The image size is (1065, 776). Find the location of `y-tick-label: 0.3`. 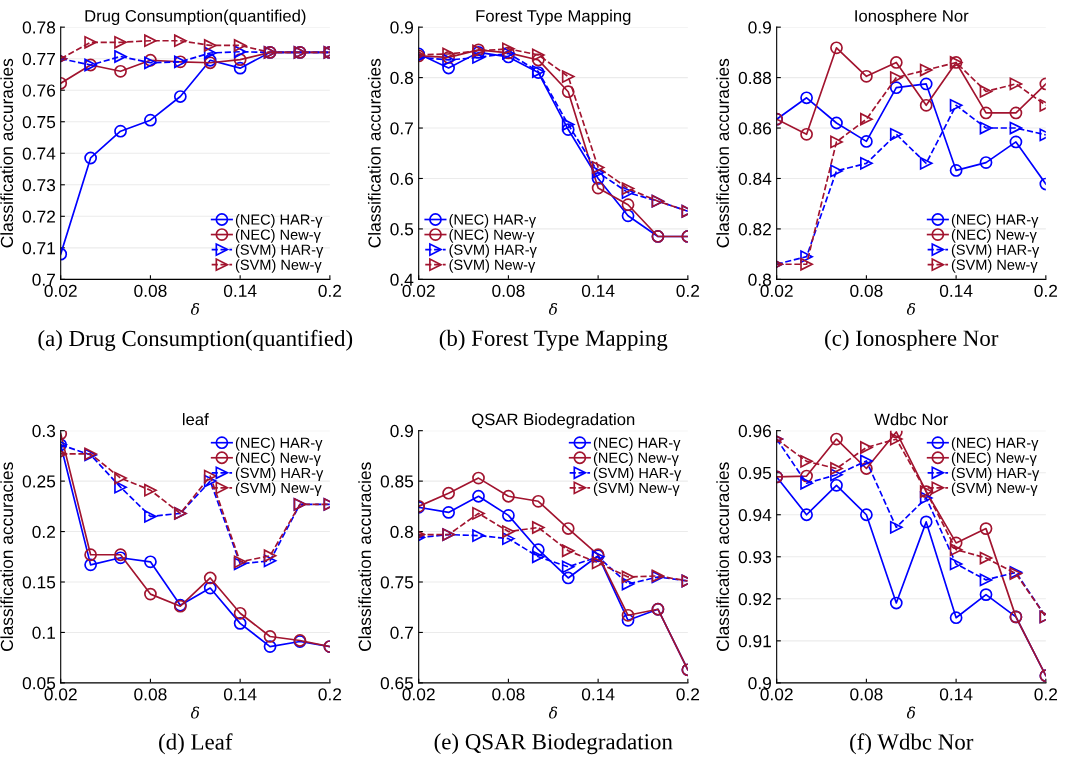

y-tick-label: 0.3 is located at coordinates (44, 431).